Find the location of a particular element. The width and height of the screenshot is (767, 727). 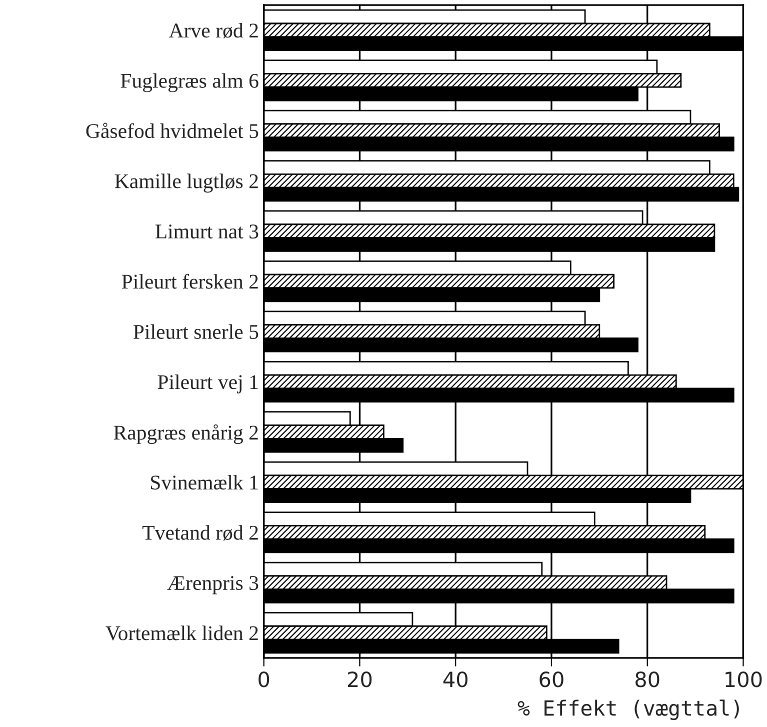

y-tick-label: Svinemælk 1 is located at coordinates (204, 482).